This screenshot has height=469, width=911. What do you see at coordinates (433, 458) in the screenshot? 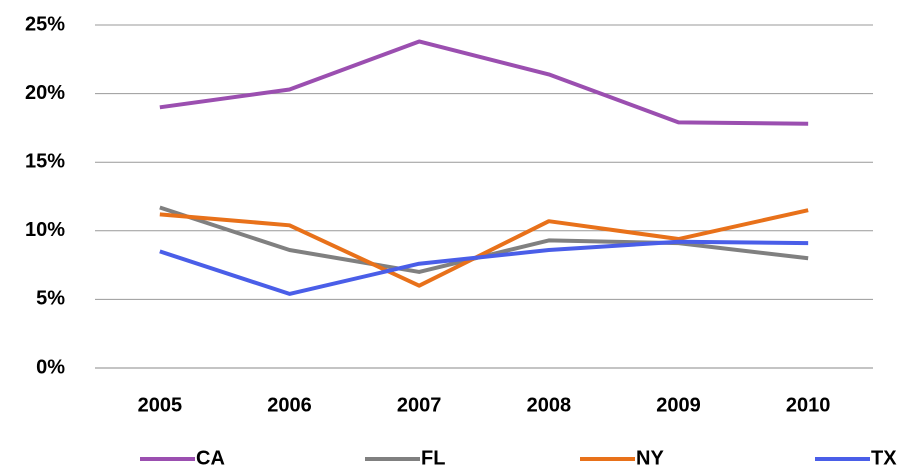
I see `legend-label: FL` at bounding box center [433, 458].